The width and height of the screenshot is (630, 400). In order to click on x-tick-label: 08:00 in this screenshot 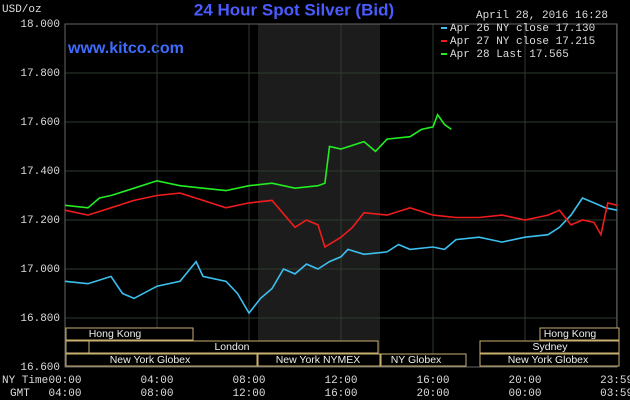, I will do `click(248, 381)`.